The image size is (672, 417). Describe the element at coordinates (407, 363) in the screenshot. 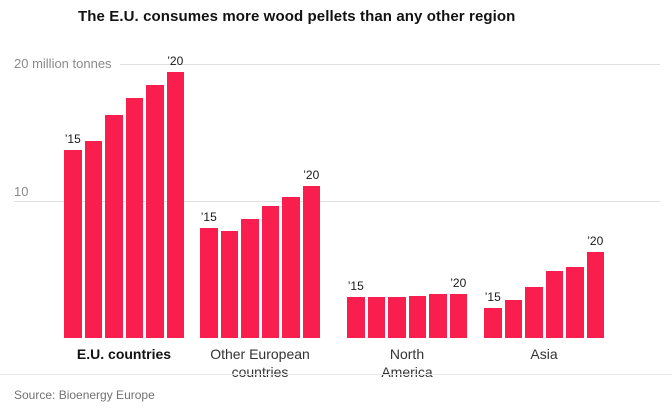

I see `group-label: North America` at that location.